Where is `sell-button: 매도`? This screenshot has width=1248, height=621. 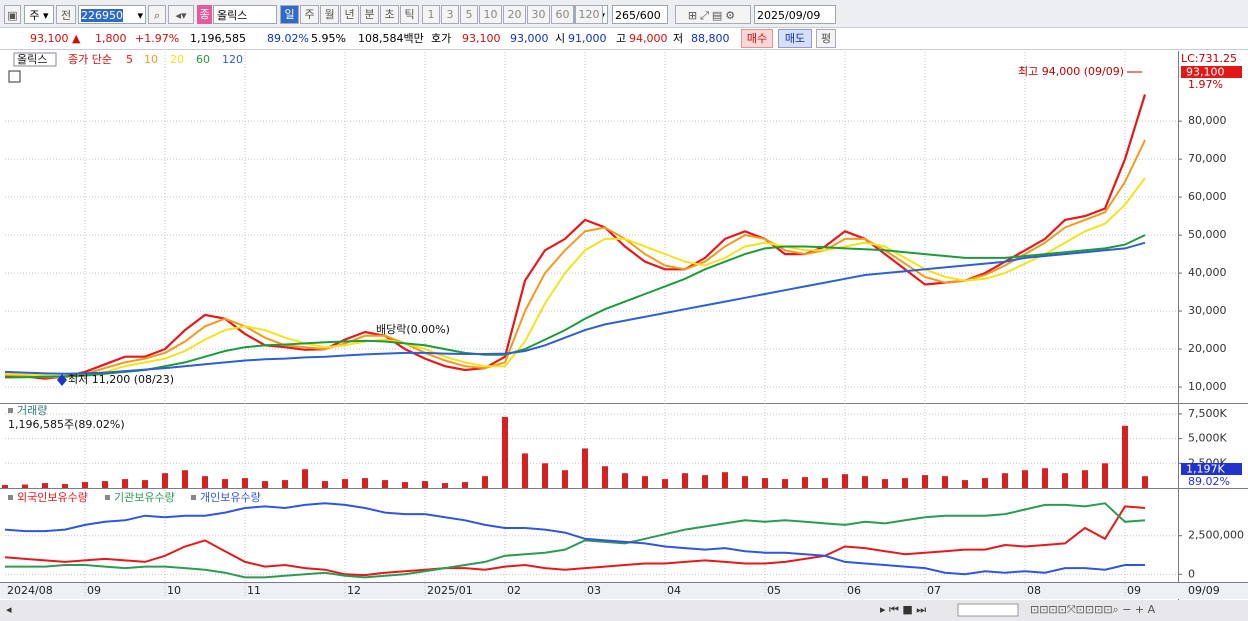
sell-button: 매도 is located at coordinates (795, 38).